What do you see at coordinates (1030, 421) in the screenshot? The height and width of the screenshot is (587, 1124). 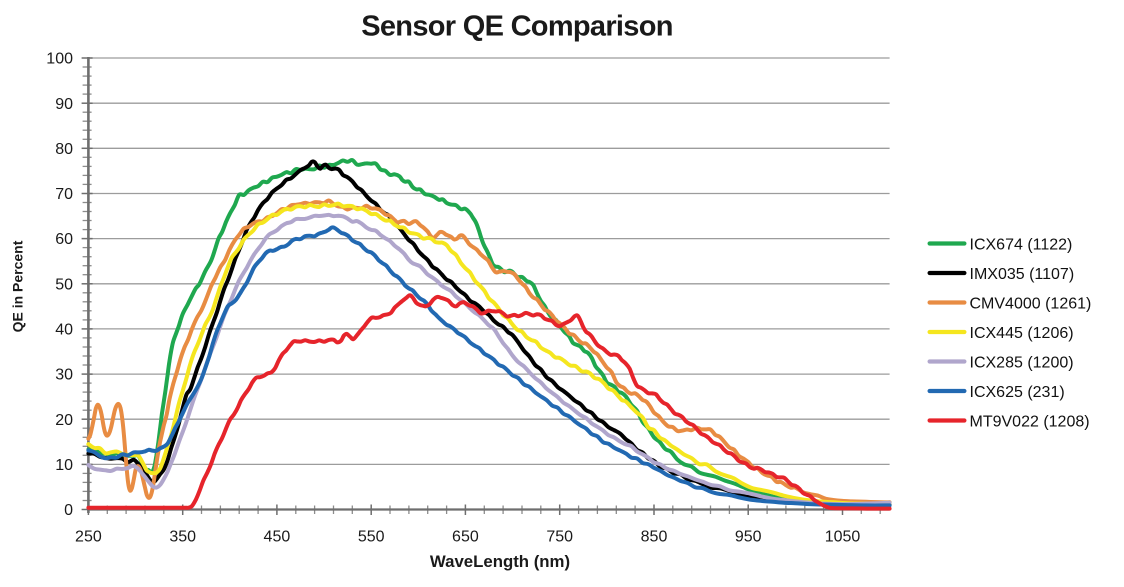 I see `svg-text: MT9V022 (1208)` at bounding box center [1030, 421].